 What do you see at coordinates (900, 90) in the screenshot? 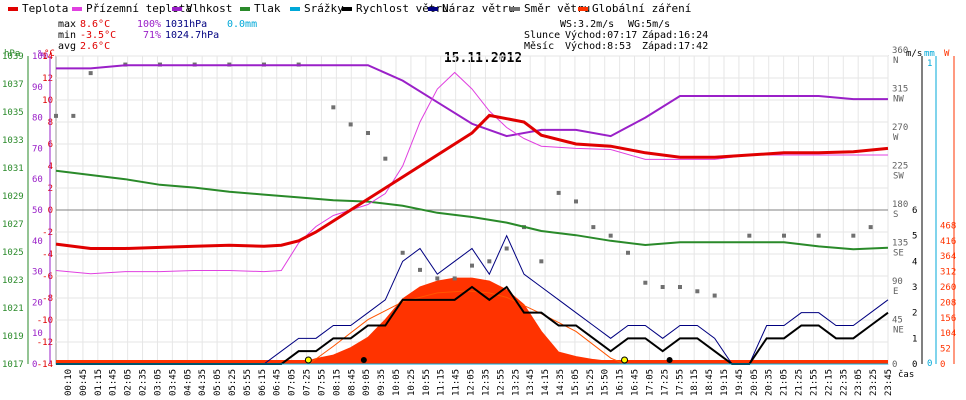
I see `wind-dir-tick: 315` at bounding box center [900, 90].